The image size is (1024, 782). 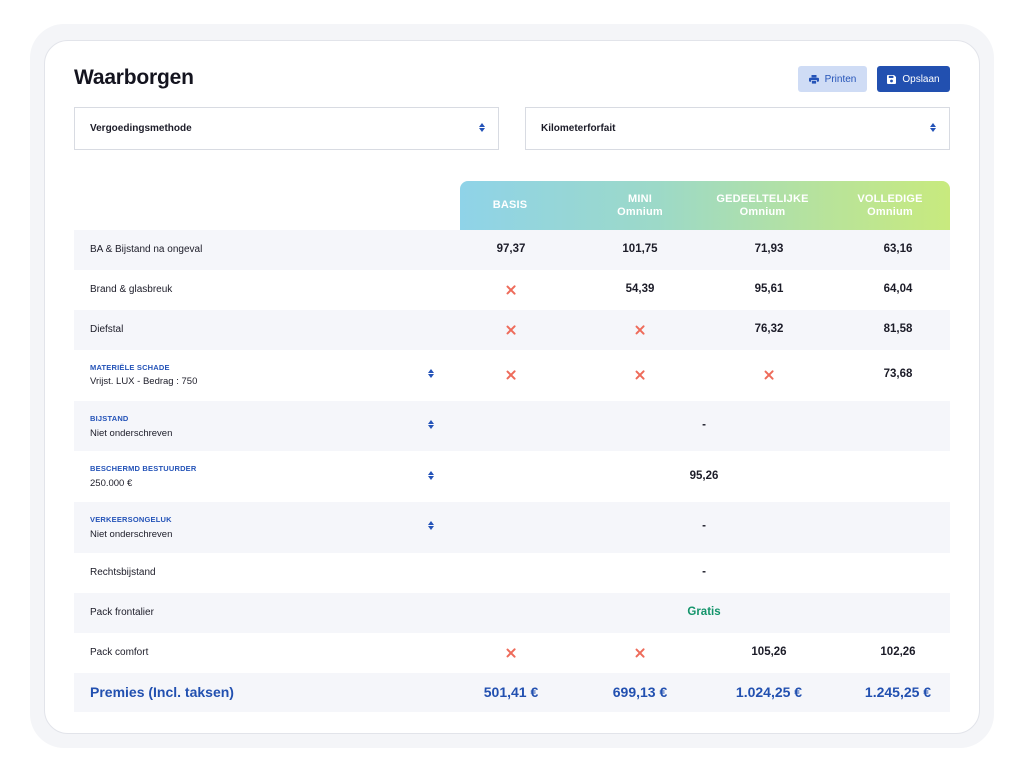 I want to click on print-label: Printen, so click(x=840, y=79).